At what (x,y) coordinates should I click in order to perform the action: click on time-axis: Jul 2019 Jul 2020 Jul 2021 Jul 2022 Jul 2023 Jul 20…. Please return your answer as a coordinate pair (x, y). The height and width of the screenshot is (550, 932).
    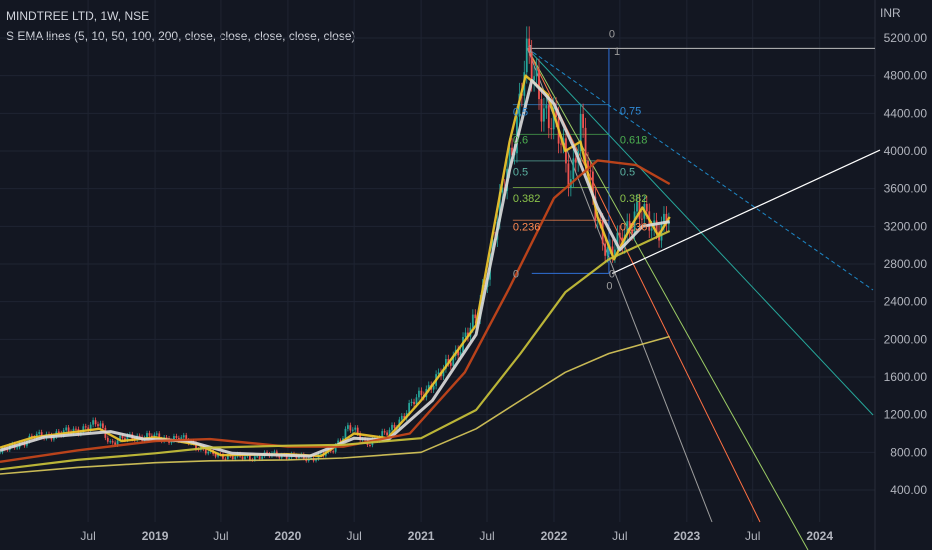
    Looking at the image, I should click on (456, 536).